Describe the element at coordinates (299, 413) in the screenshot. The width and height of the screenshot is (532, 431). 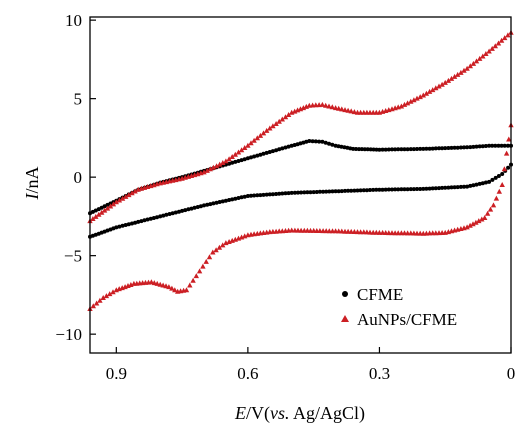
I see `x-axis-label: E/V(vs. Ag/AgCl)` at that location.